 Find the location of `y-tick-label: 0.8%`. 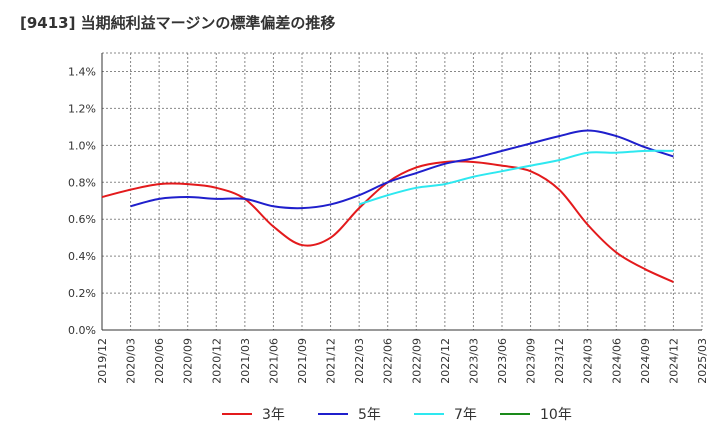

y-tick-label: 0.8% is located at coordinates (82, 182).